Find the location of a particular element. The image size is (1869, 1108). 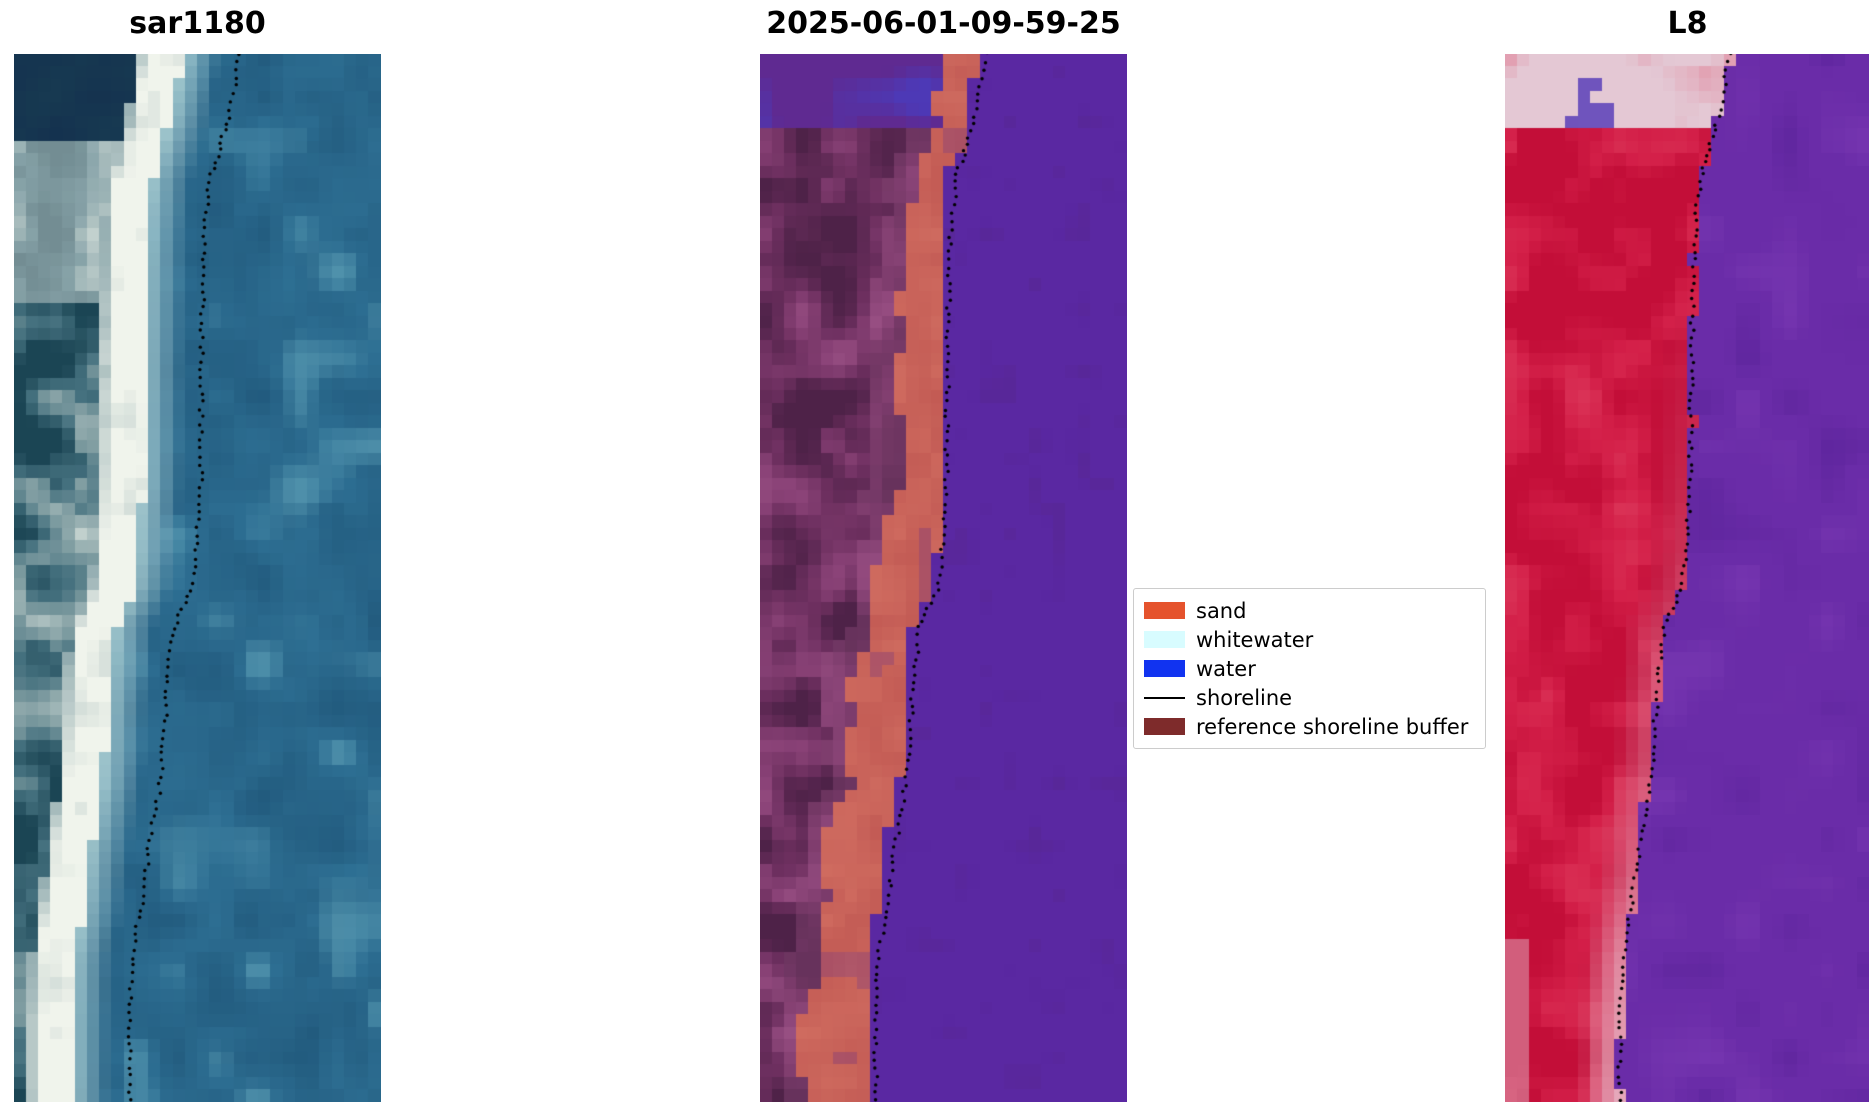

legend-item-shoreline: shoreline is located at coordinates (1309, 697).